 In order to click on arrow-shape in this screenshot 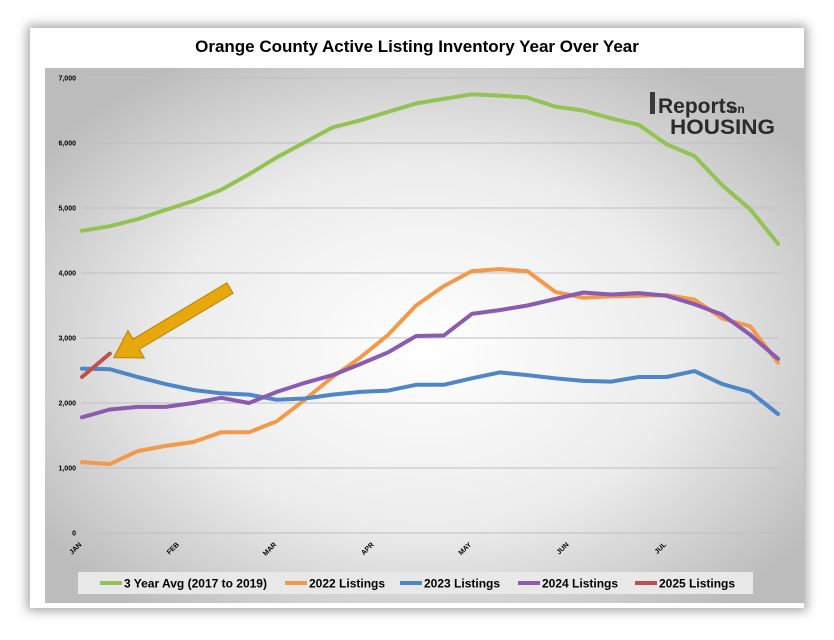, I will do `click(173, 320)`.